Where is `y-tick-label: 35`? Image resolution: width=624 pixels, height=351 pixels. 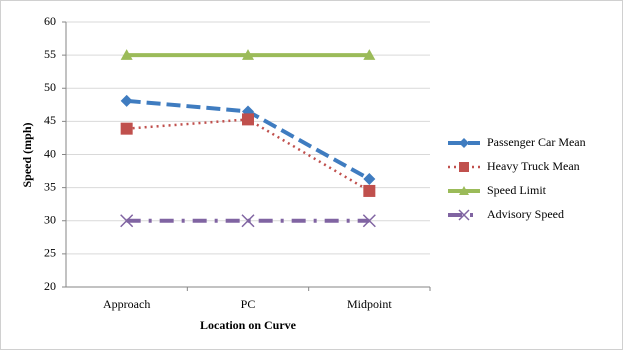 y-tick-label: 35 is located at coordinates (50, 186).